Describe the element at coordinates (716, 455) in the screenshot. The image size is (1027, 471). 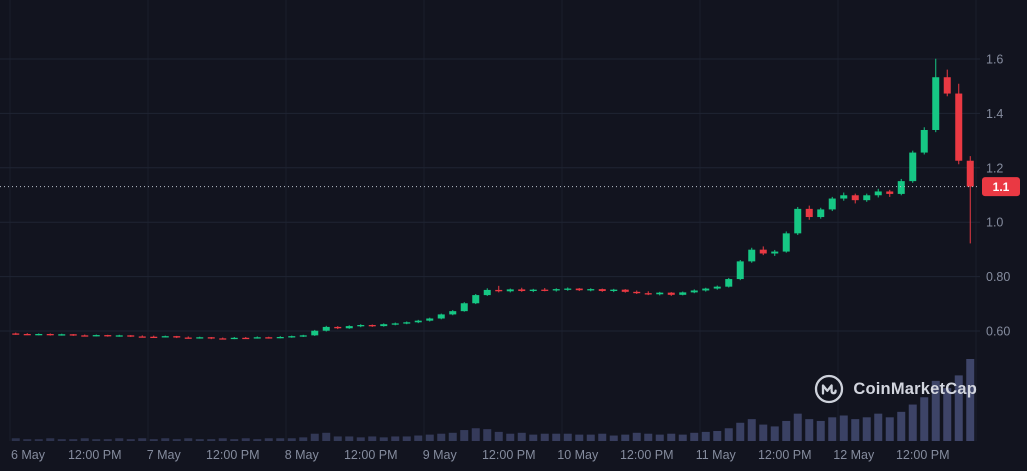
I see `time-tick-label: 11 May` at that location.